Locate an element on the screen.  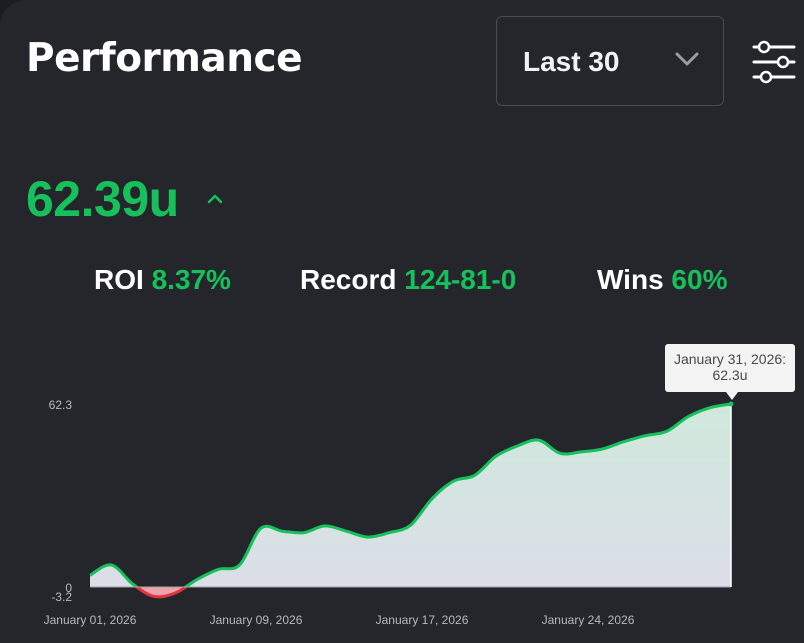
stat-roi-label: ROI is located at coordinates (119, 279).